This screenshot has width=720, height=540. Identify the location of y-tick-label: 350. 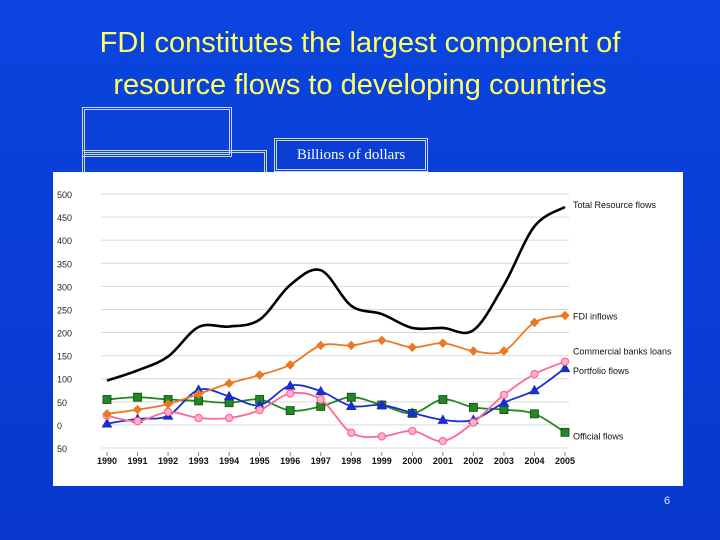
(64, 264).